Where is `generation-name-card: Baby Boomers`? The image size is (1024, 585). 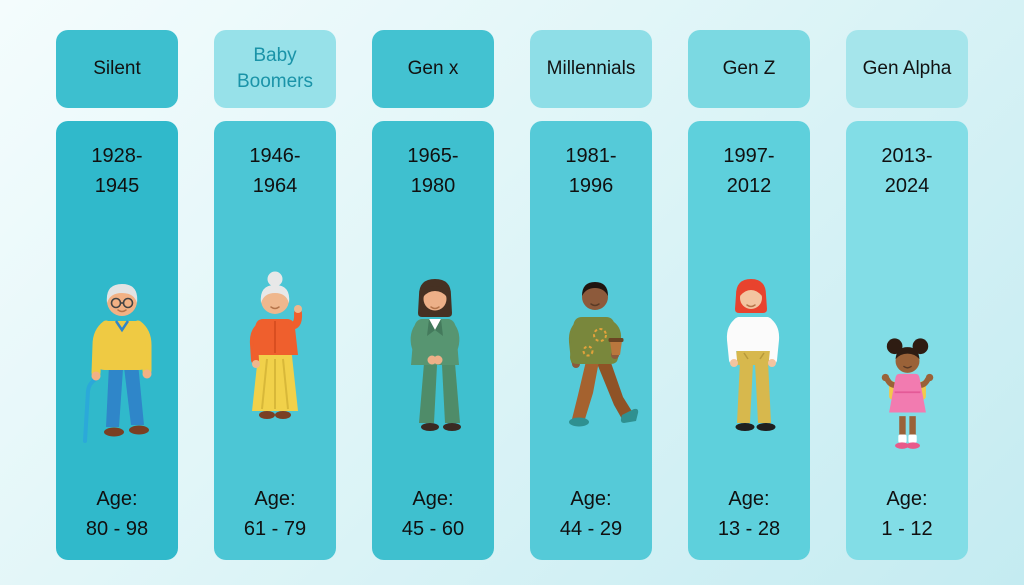
generation-name-card: Baby Boomers is located at coordinates (275, 69).